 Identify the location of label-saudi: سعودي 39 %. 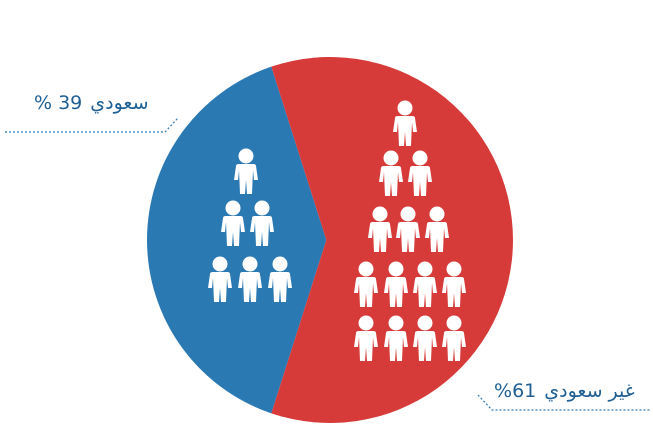
(91, 103).